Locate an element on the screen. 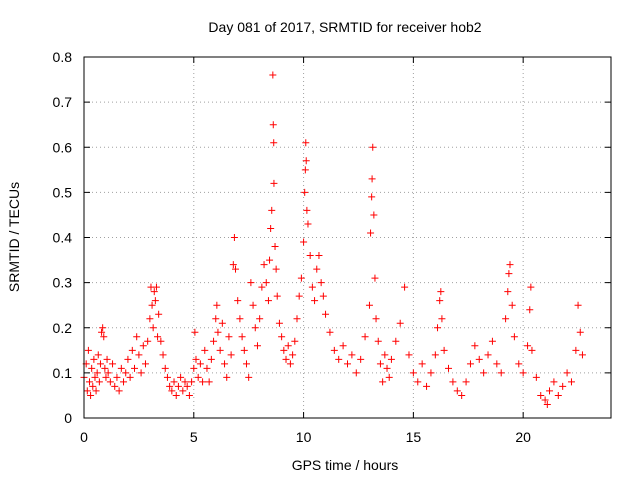 This screenshot has height=480, width=640. x-tick-label: 5 is located at coordinates (194, 437).